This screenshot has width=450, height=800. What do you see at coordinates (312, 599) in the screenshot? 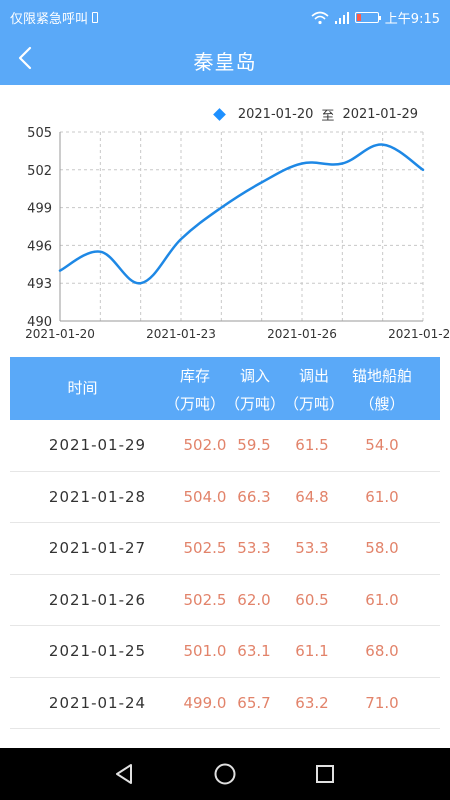
I see `cell-out: 60.5` at bounding box center [312, 599].